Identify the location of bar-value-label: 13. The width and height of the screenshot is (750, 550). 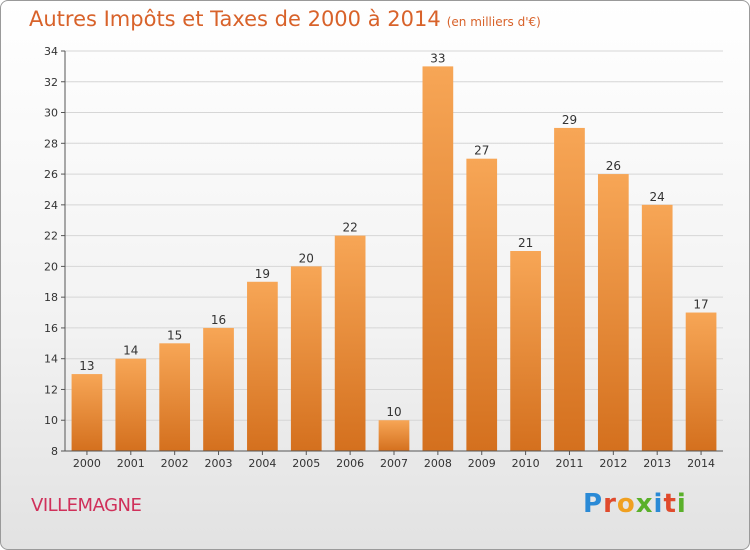
(86, 366).